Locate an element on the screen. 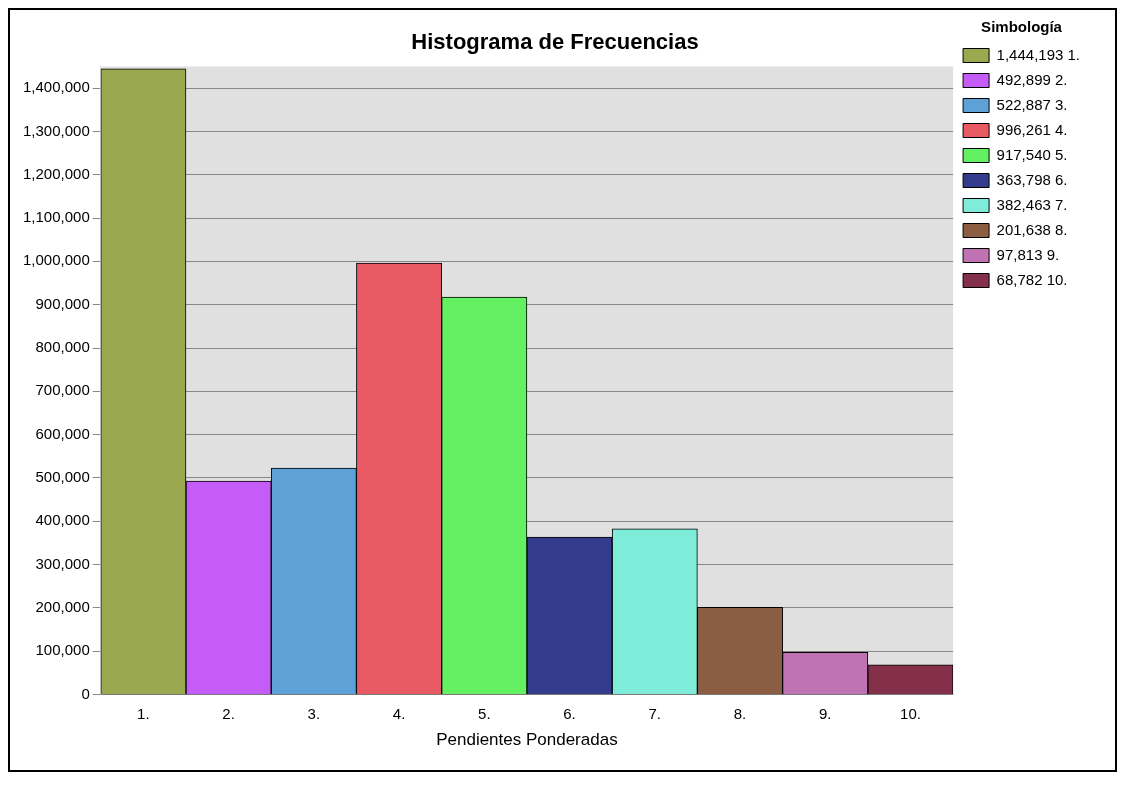 This screenshot has height=786, width=1127. legend-label: 382,463 7. is located at coordinates (1032, 204).